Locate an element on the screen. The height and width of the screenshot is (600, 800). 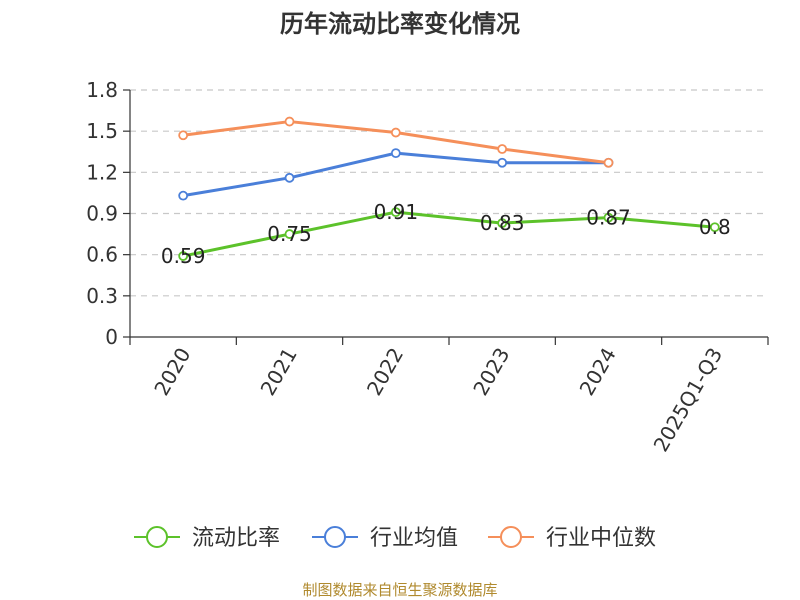
x-tick-label: 2022 is located at coordinates (385, 372).